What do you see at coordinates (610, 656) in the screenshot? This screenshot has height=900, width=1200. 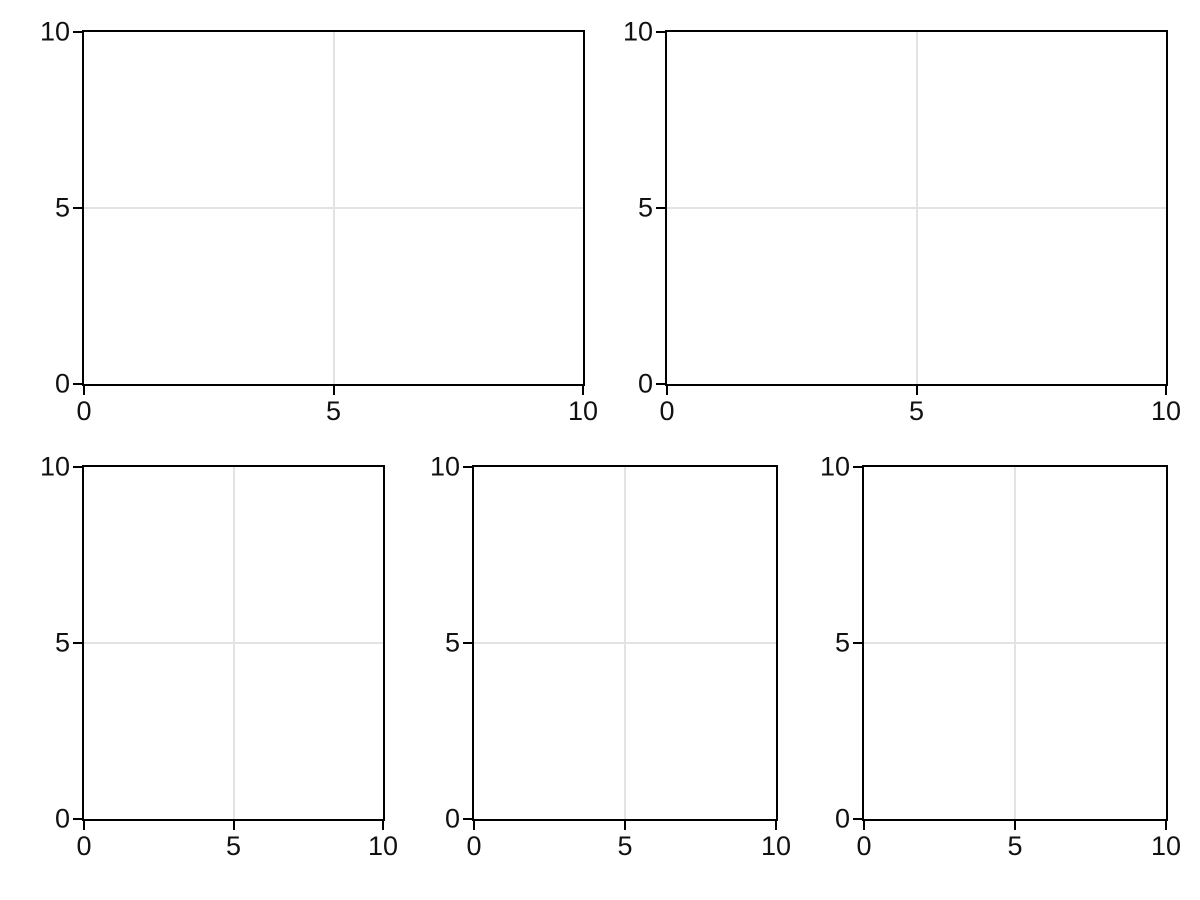 I see `subplot-bottom-middle: 0 5 10 10 5 0` at bounding box center [610, 656].